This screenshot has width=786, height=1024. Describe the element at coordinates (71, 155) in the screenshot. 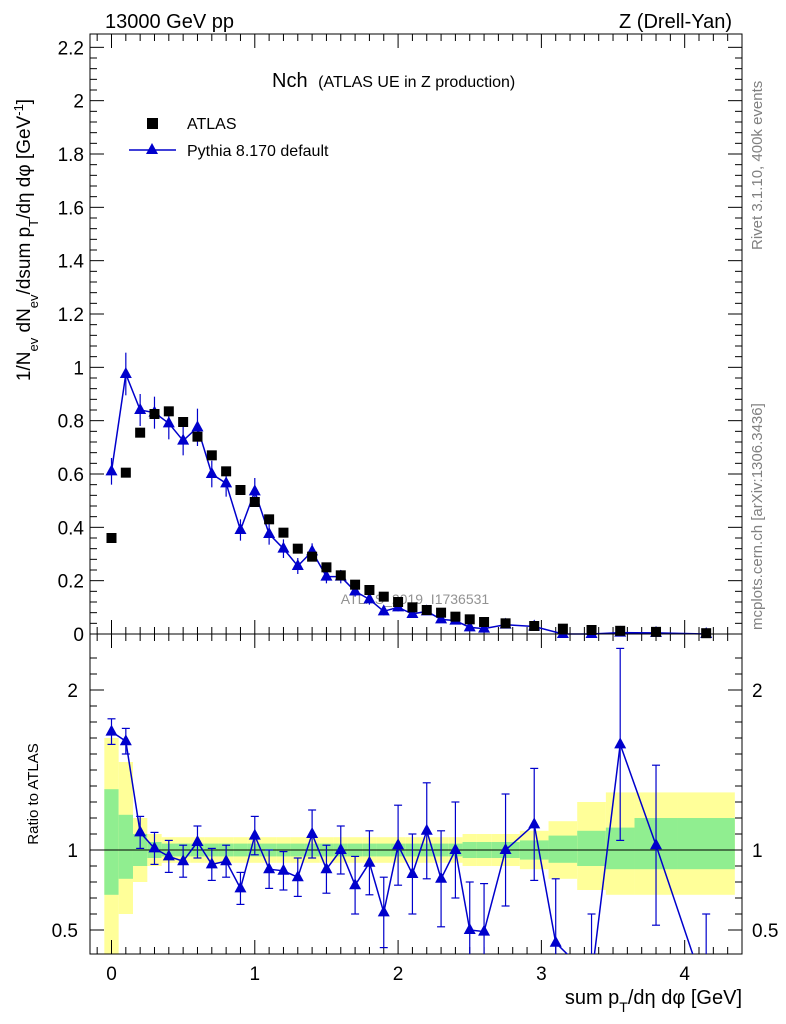

I see `main-ytick-label: 1.8` at that location.